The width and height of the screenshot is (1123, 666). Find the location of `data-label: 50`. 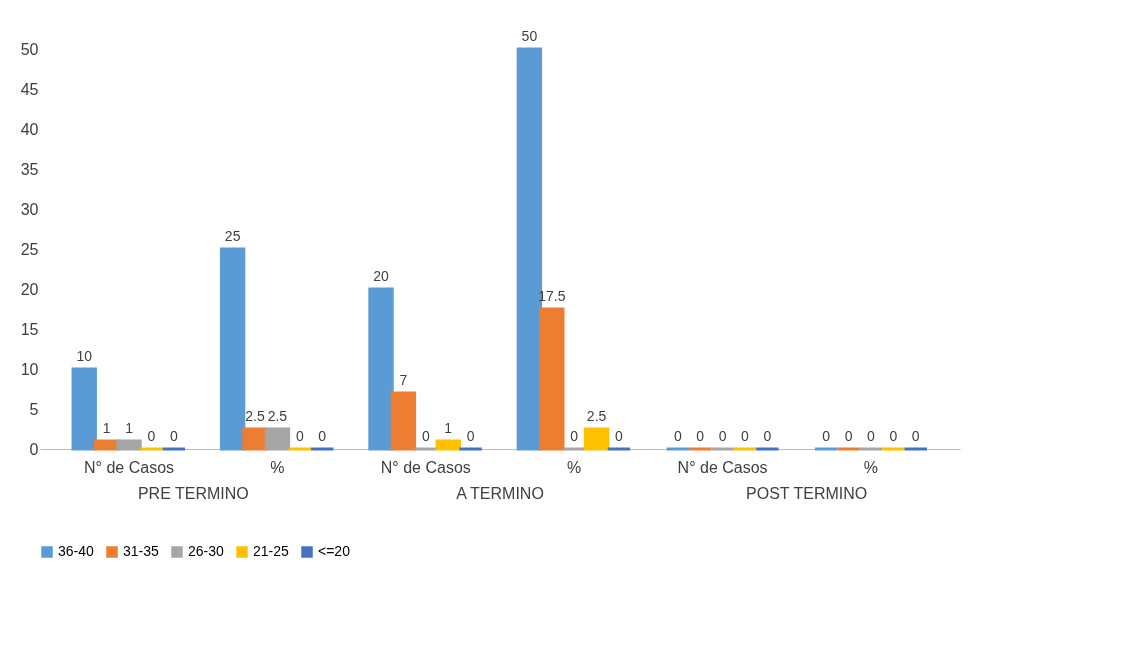

data-label: 50 is located at coordinates (529, 36).